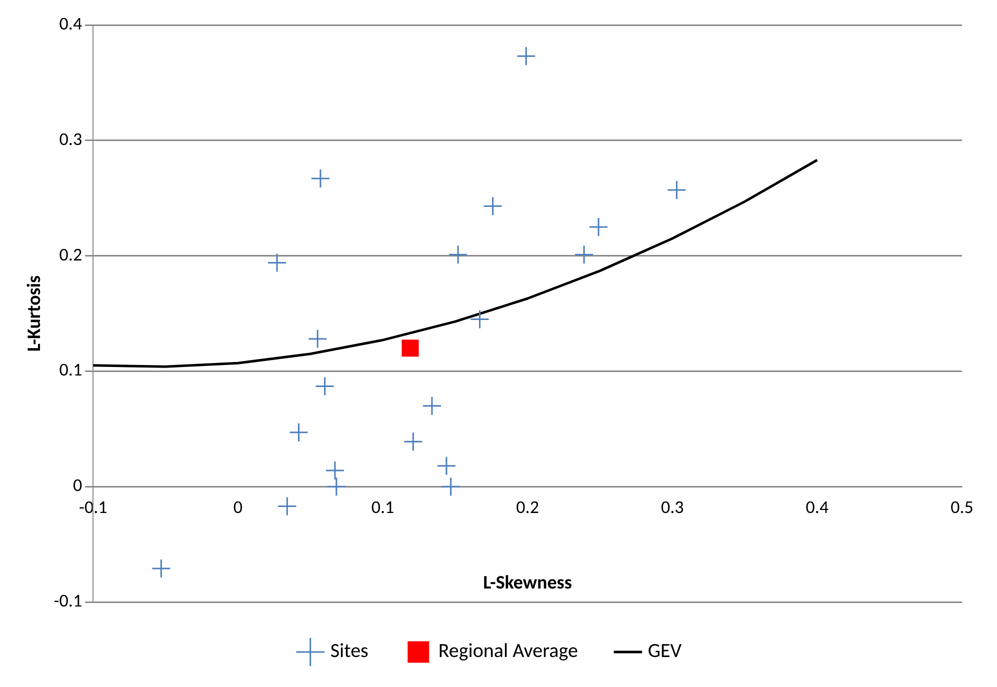  I want to click on y-tick-label: 0, so click(77, 485).